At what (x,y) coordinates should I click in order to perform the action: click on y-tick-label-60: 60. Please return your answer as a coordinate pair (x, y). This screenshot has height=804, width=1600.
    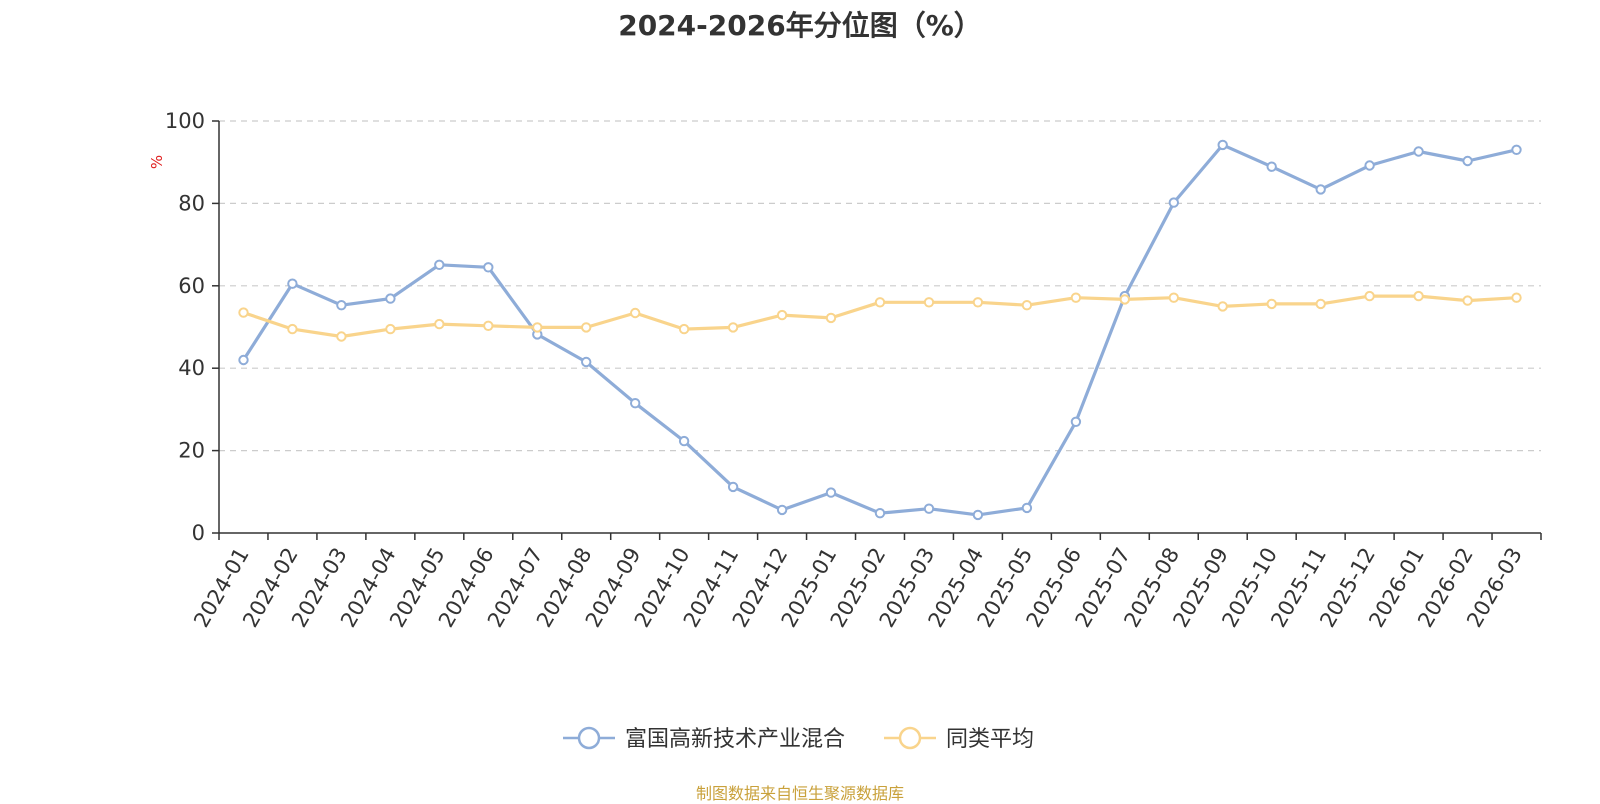
    Looking at the image, I should click on (191, 286).